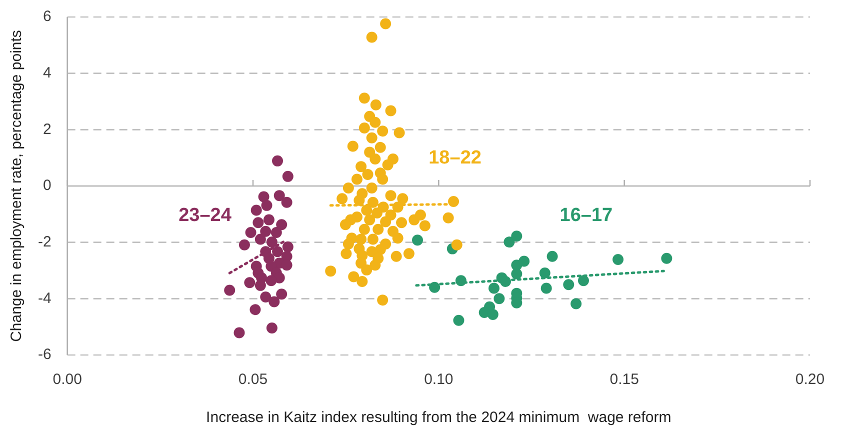 The image size is (848, 435). What do you see at coordinates (586, 215) in the screenshot?
I see `series-label: 16–17` at bounding box center [586, 215].